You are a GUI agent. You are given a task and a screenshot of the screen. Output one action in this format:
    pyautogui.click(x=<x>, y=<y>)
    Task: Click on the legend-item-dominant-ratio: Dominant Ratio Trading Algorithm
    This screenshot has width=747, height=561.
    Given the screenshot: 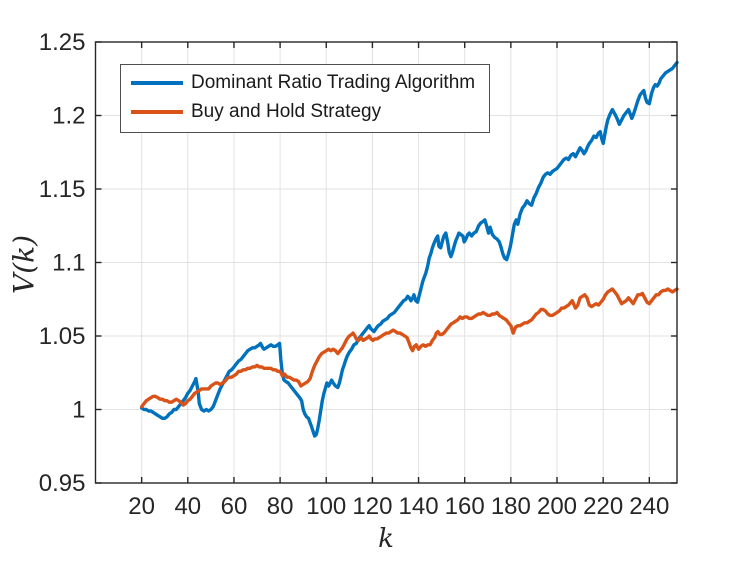 What is the action you would take?
    pyautogui.click(x=303, y=83)
    